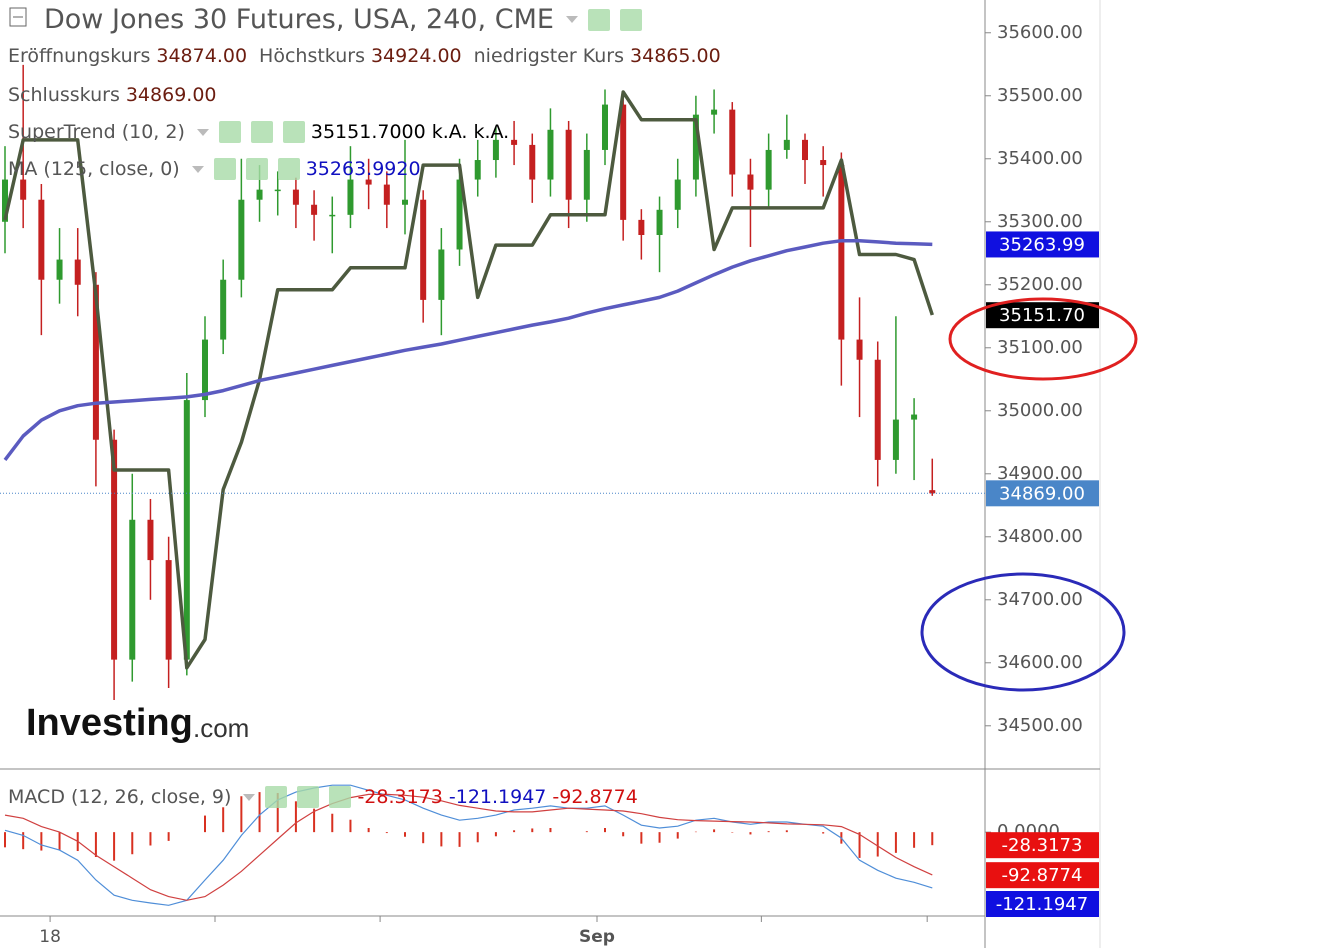 The width and height of the screenshot is (1330, 948). Describe the element at coordinates (1040, 662) in the screenshot. I see `y-tick-label: 34600.00` at that location.